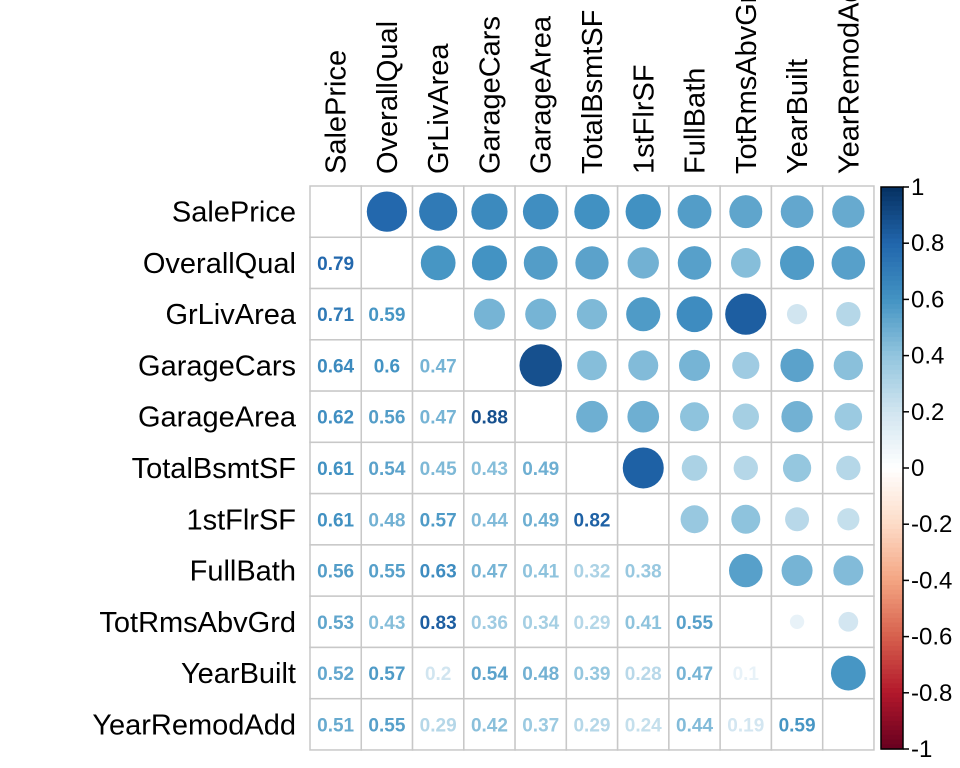  Describe the element at coordinates (219, 264) in the screenshot. I see `row-label: OverallQual` at that location.